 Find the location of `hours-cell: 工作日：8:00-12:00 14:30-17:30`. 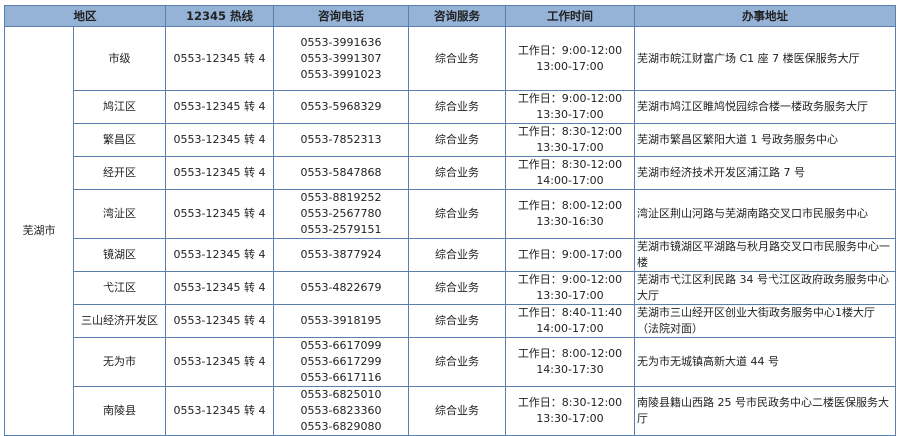

hours-cell: 工作日：8:00-12:00 14:30-17:30 is located at coordinates (570, 362).